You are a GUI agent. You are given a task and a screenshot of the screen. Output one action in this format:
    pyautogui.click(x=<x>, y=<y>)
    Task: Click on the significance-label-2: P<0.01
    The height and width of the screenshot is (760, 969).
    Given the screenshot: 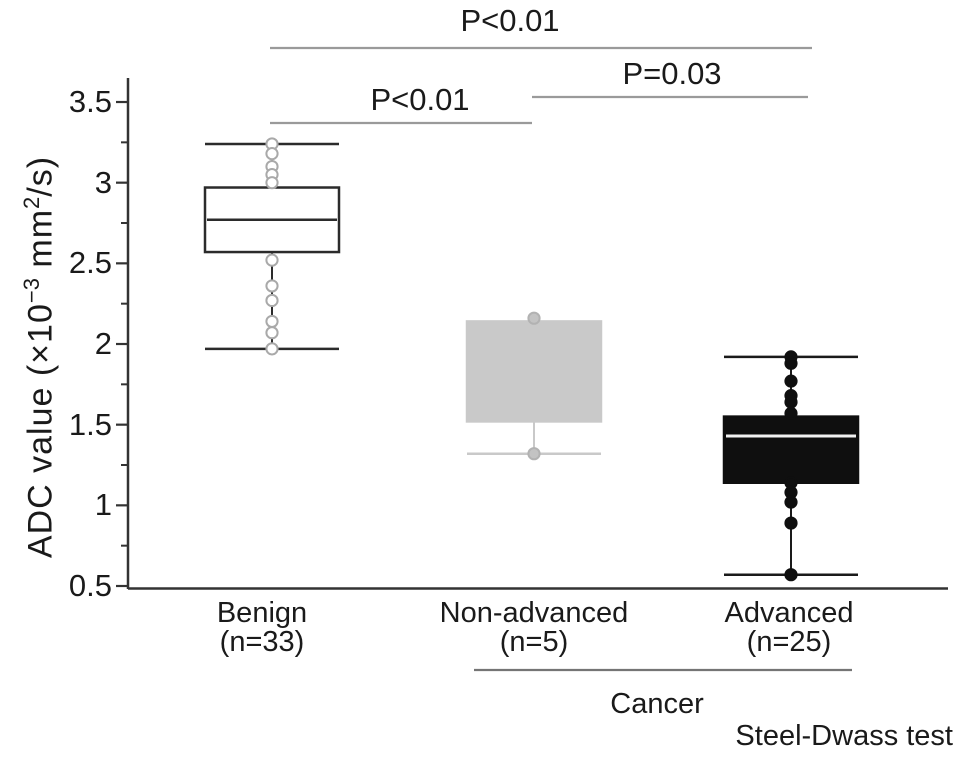 What is the action you would take?
    pyautogui.click(x=420, y=99)
    